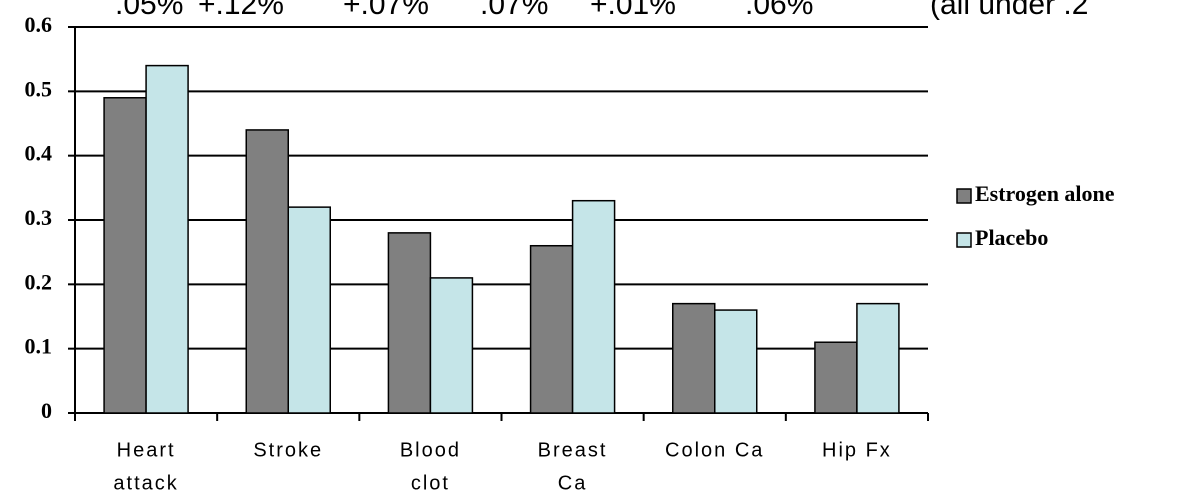 This screenshot has height=498, width=1195. I want to click on x-tick-label: Blood, so click(430, 450).